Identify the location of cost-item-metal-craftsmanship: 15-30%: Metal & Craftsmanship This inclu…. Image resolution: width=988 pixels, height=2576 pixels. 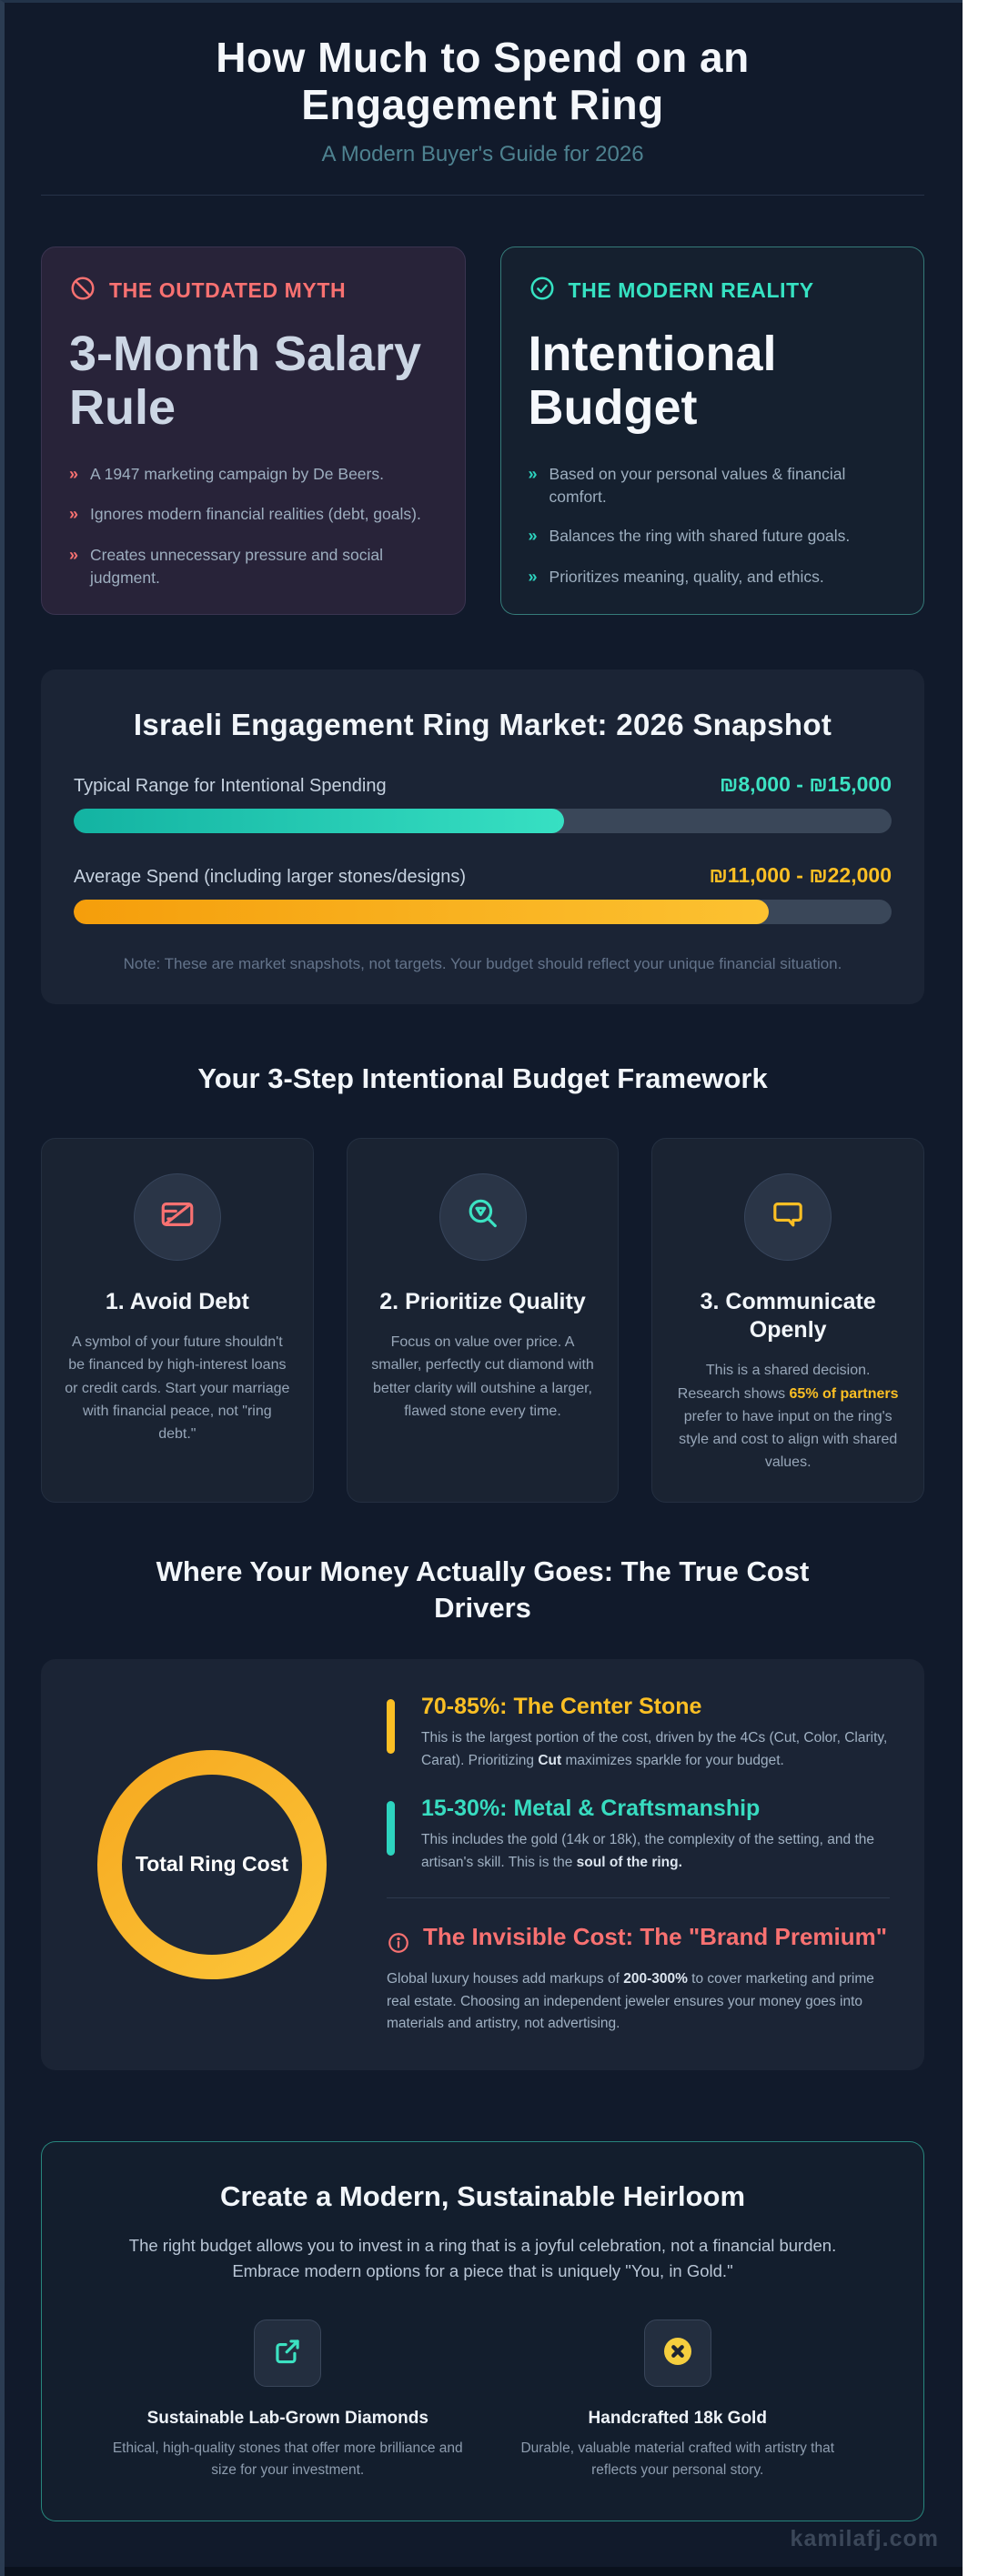
(638, 1835).